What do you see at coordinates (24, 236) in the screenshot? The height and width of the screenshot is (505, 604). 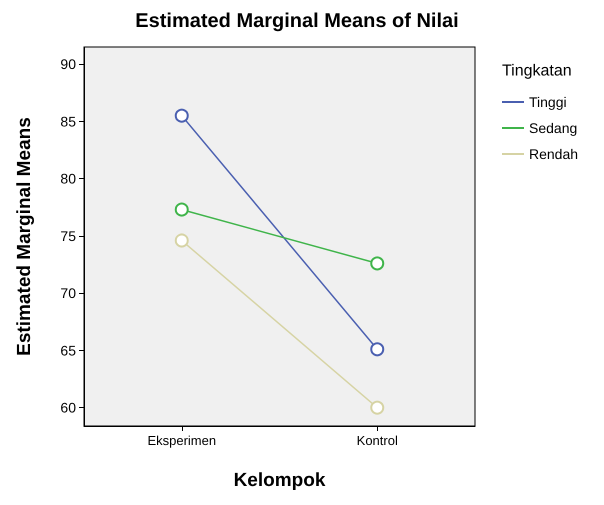 I see `y-axis-title: Estimated Marginal Means` at bounding box center [24, 236].